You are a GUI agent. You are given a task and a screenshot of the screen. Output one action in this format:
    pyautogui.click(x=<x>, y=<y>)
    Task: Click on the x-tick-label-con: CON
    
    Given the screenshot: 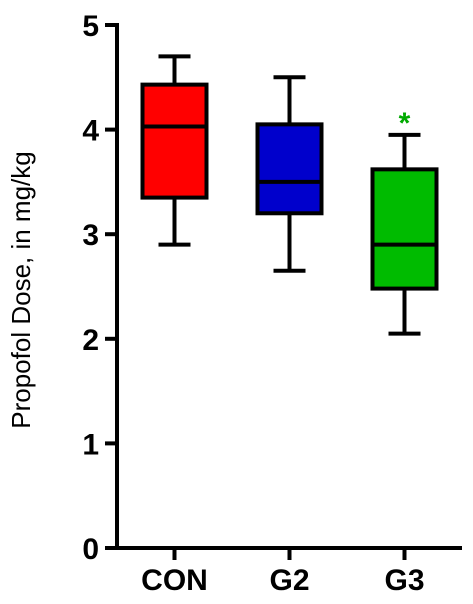 What is the action you would take?
    pyautogui.click(x=174, y=580)
    